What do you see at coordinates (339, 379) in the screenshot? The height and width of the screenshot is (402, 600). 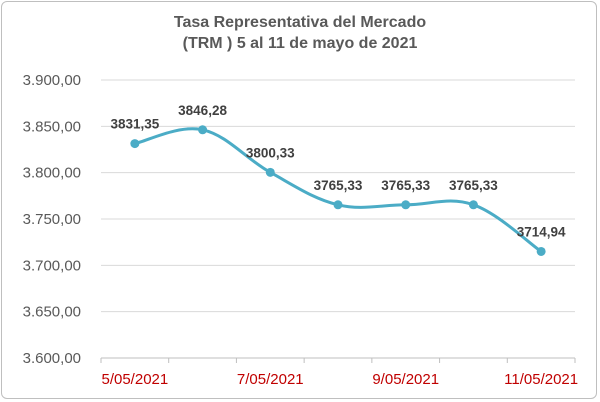 I see `x-axis-tick-labels: 5/05/2021 7/05/2021 9/05/2021 11/05/2021` at bounding box center [339, 379].